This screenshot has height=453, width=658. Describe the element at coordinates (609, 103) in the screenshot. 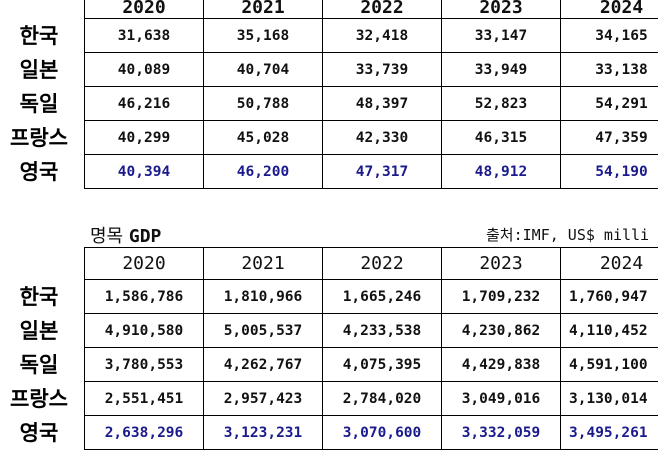

I see `table-cell: 54,291` at that location.